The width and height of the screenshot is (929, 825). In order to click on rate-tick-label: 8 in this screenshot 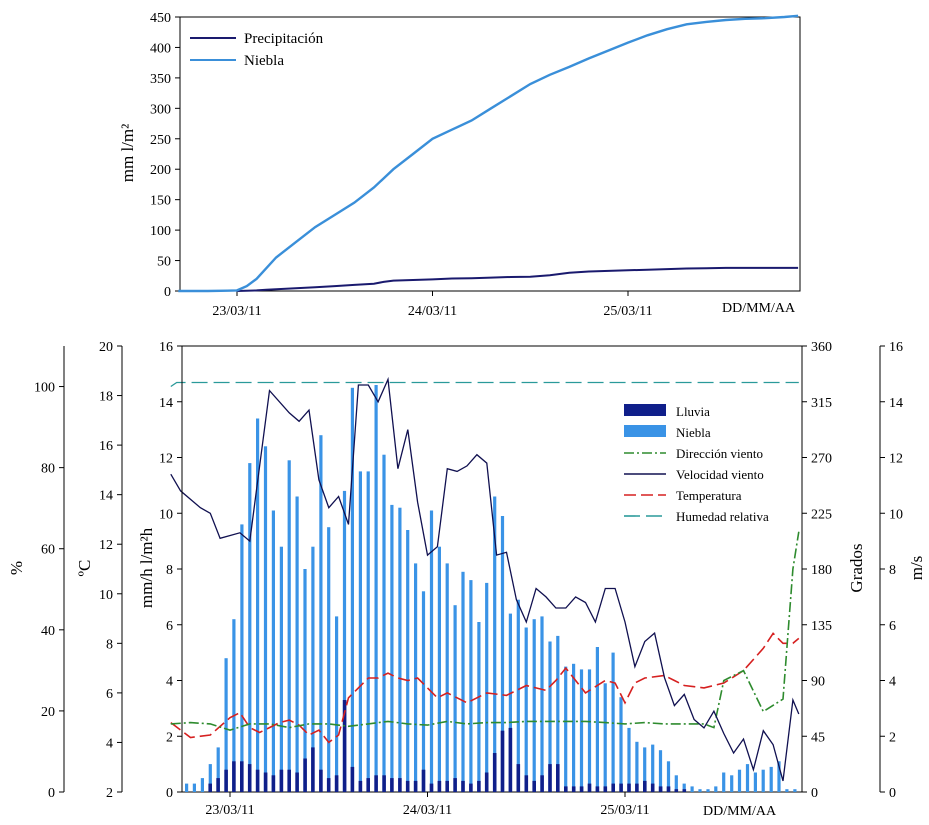, I will do `click(169, 570)`.